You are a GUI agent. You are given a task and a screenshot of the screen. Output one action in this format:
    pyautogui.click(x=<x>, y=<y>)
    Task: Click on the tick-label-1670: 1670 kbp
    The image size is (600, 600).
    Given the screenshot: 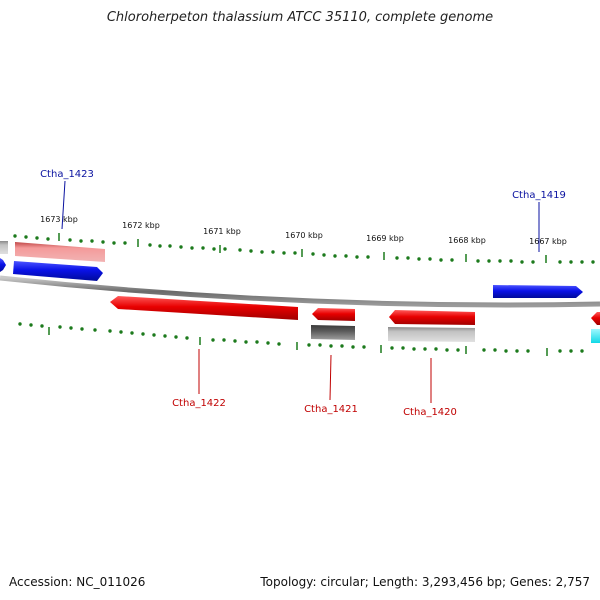 What is the action you would take?
    pyautogui.click(x=304, y=235)
    